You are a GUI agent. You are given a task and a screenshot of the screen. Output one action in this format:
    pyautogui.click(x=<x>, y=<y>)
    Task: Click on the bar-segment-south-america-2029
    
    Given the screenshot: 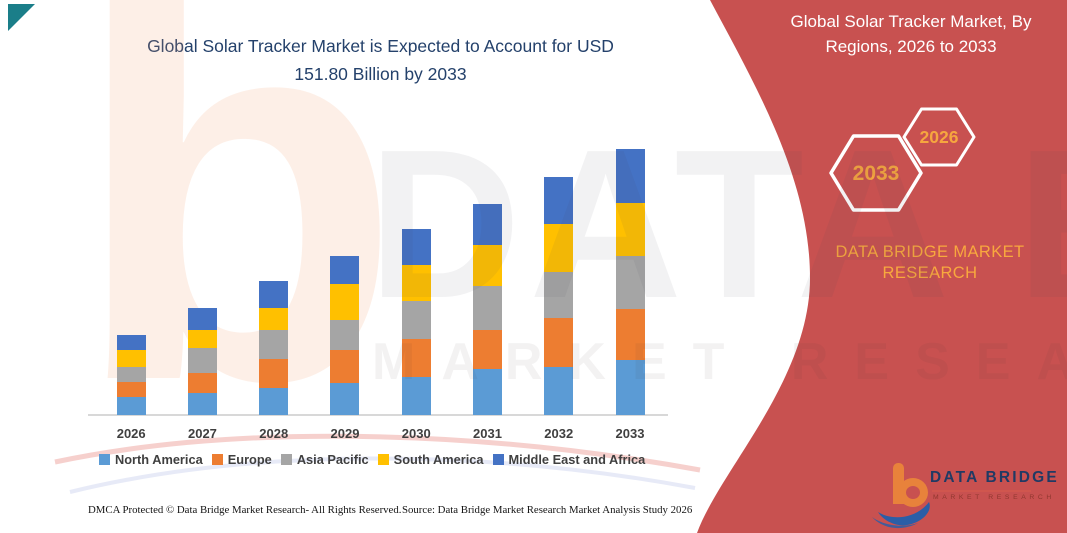 What is the action you would take?
    pyautogui.click(x=345, y=302)
    